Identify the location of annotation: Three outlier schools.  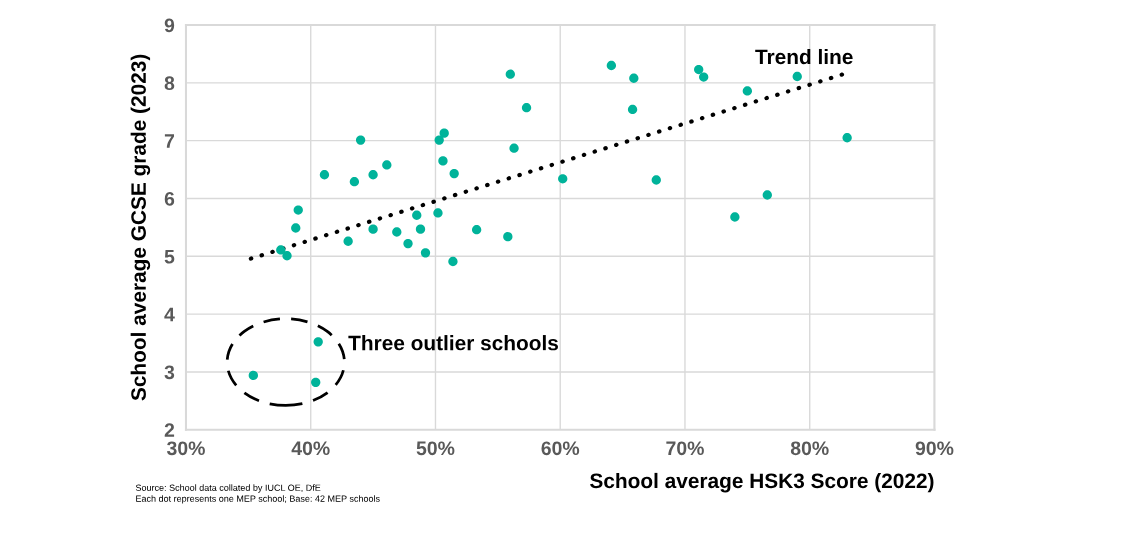
(453, 343).